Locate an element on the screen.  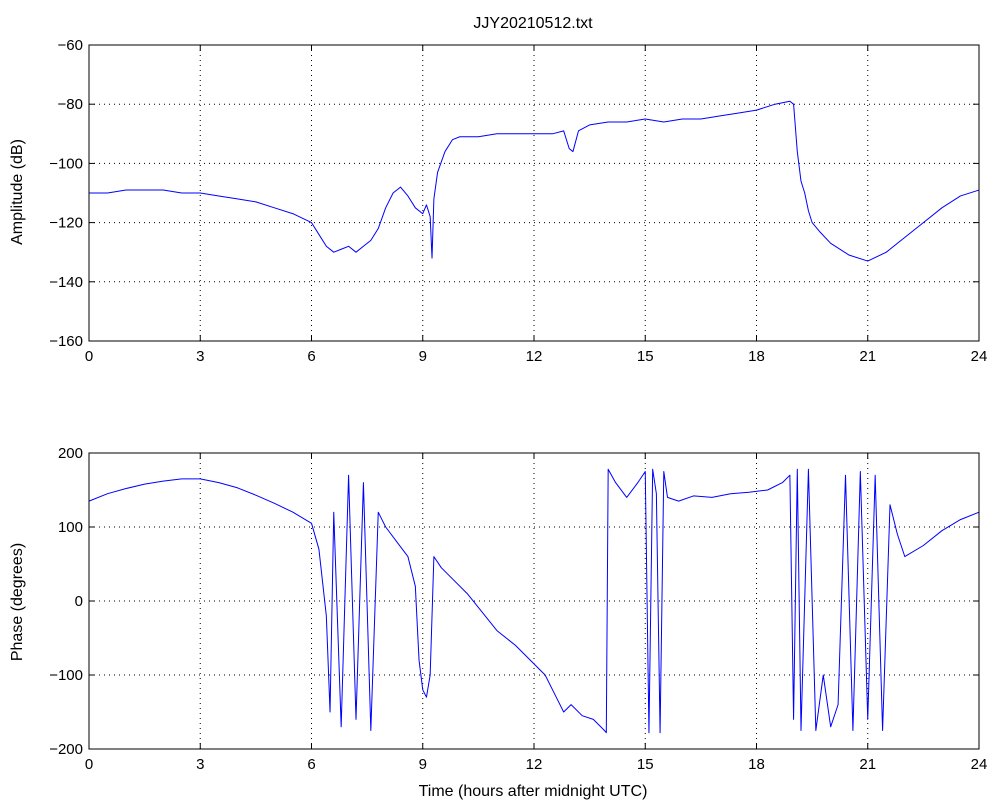
amplitude-x-tick-label: 15 is located at coordinates (645, 356).